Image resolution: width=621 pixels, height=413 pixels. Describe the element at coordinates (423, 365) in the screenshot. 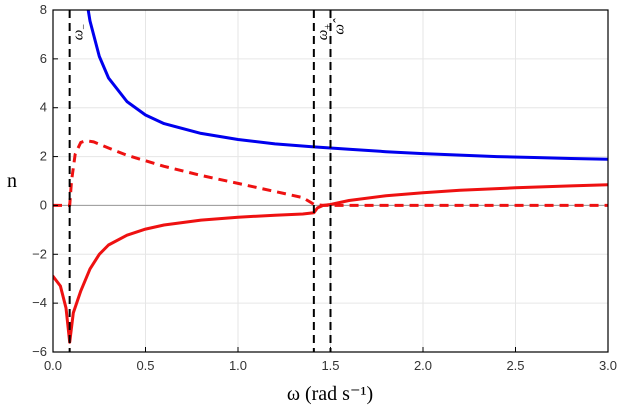

I see `x-tick-label: 2.0` at that location.